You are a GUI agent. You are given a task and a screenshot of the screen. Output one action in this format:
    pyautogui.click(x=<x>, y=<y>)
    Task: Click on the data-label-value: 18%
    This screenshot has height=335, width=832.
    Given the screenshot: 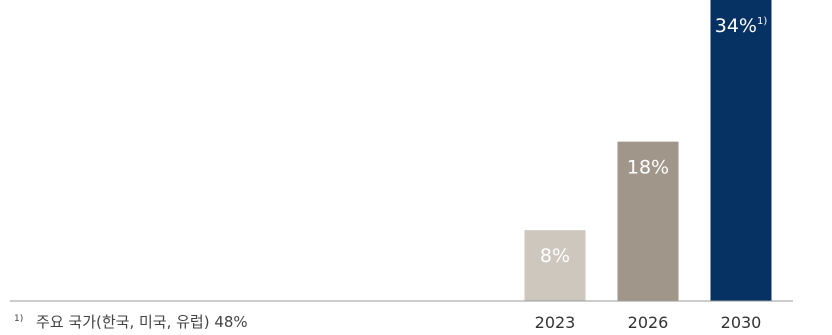 What is the action you would take?
    pyautogui.click(x=648, y=168)
    